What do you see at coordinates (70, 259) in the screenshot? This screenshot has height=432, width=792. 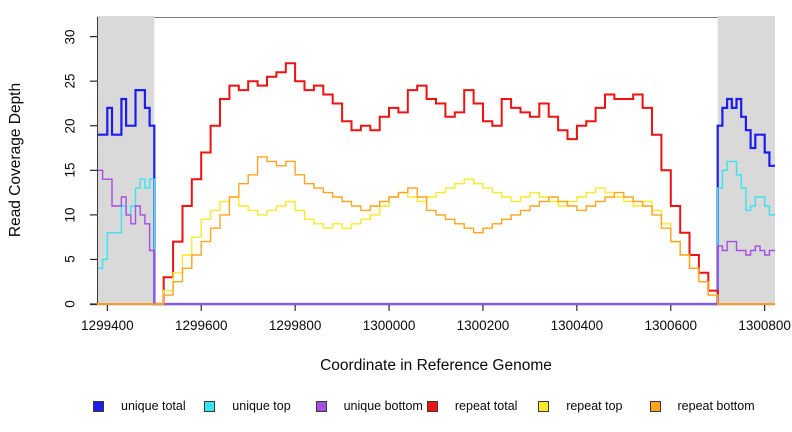 I see `y-tick-label: 5` at bounding box center [70, 259].